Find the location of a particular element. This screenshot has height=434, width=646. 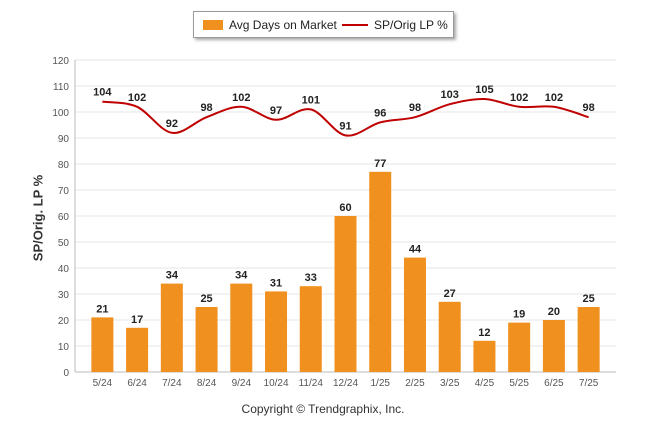

y-tick-label: 80 is located at coordinates (64, 165).